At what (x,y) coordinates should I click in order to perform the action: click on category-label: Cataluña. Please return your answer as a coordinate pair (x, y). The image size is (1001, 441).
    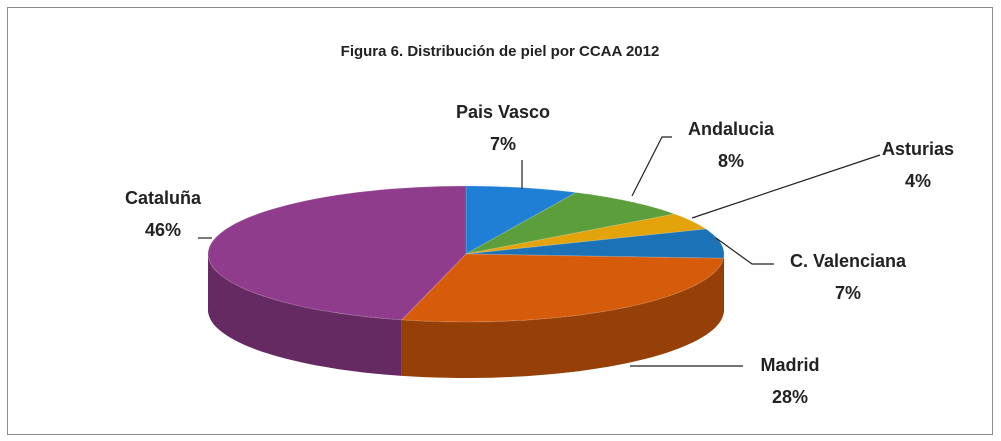
    Looking at the image, I should click on (163, 198).